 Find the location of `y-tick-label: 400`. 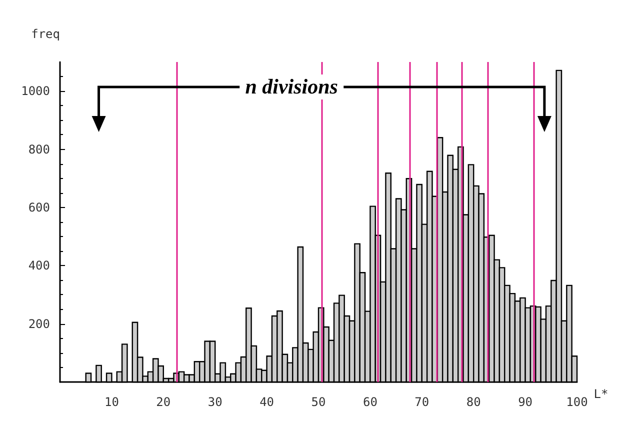

y-tick-label: 400 is located at coordinates (39, 265).